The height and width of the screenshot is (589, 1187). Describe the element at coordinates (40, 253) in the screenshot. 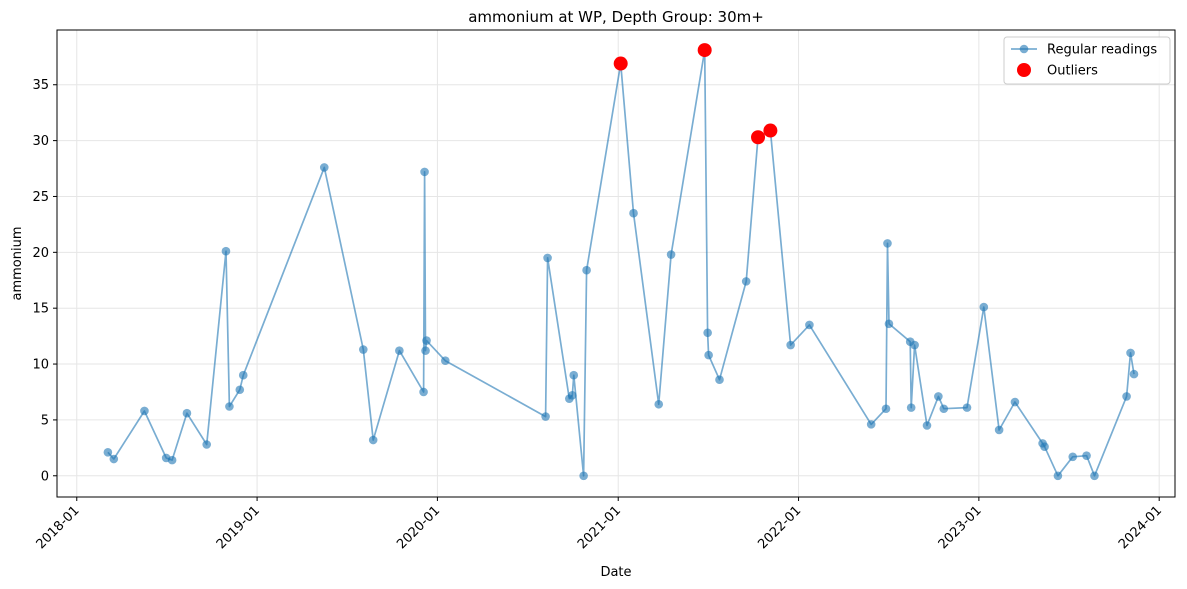

I see `y-tick-label: 20` at that location.